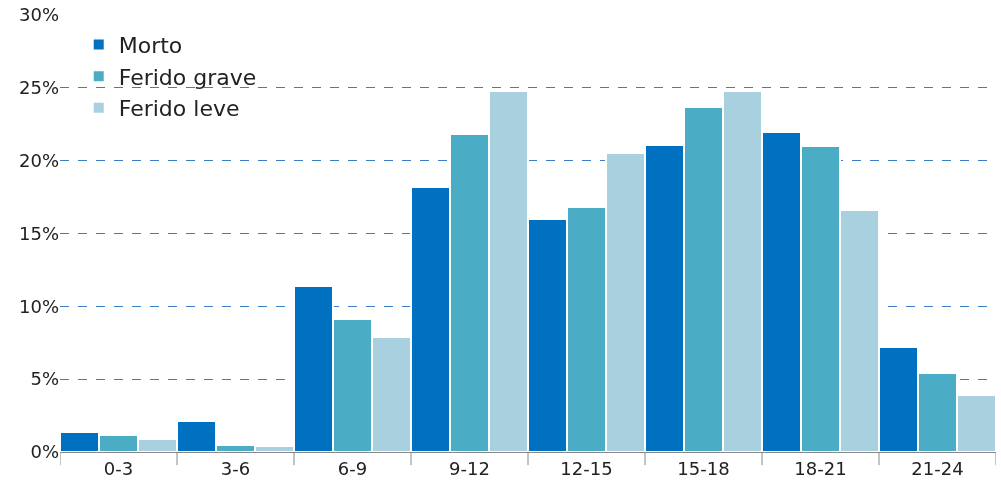  Describe the element at coordinates (38, 88) in the screenshot. I see `y-tick-label: 25%` at that location.